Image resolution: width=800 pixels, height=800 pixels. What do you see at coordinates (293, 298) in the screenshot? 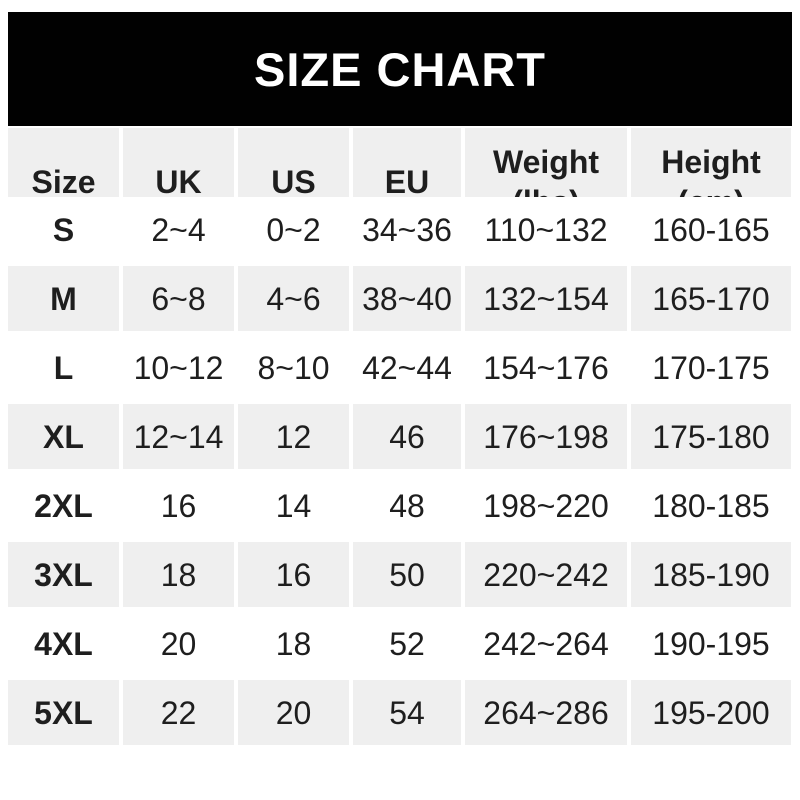
I see `us-cell: 4~6` at bounding box center [293, 298].